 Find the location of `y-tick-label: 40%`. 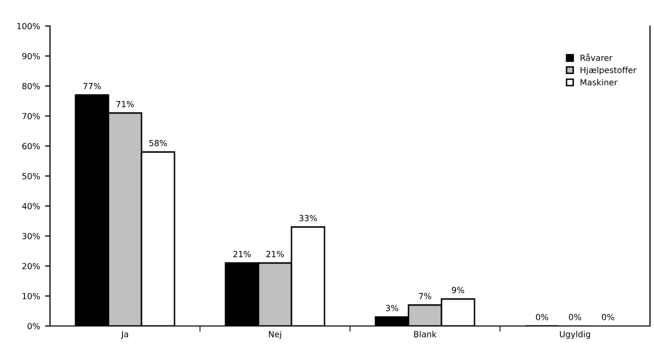

y-tick-label: 40% is located at coordinates (31, 206).